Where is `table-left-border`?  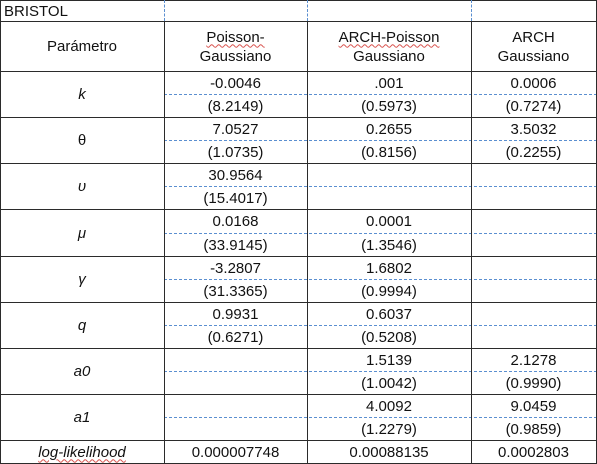
table-left-border is located at coordinates (0, 232).